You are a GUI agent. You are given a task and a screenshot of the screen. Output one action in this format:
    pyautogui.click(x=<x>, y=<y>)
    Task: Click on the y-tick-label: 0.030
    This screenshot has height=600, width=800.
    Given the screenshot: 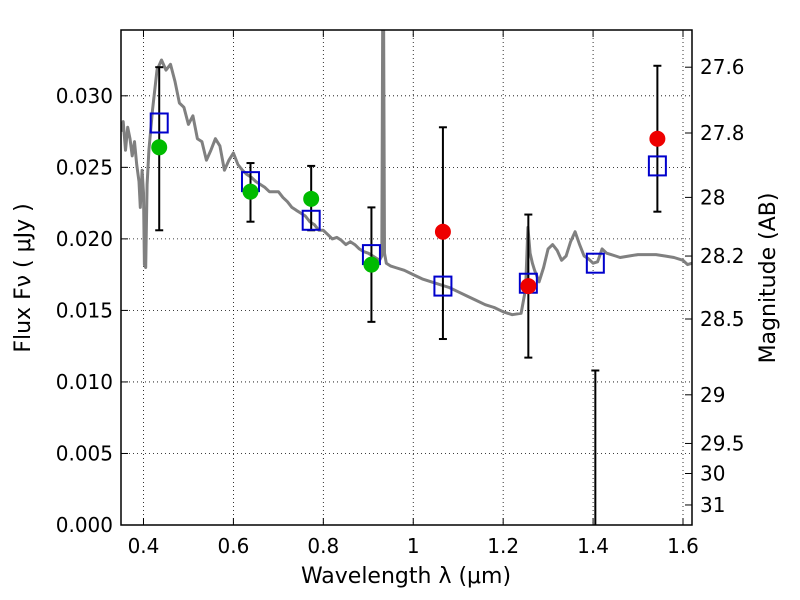 What is the action you would take?
    pyautogui.click(x=84, y=96)
    